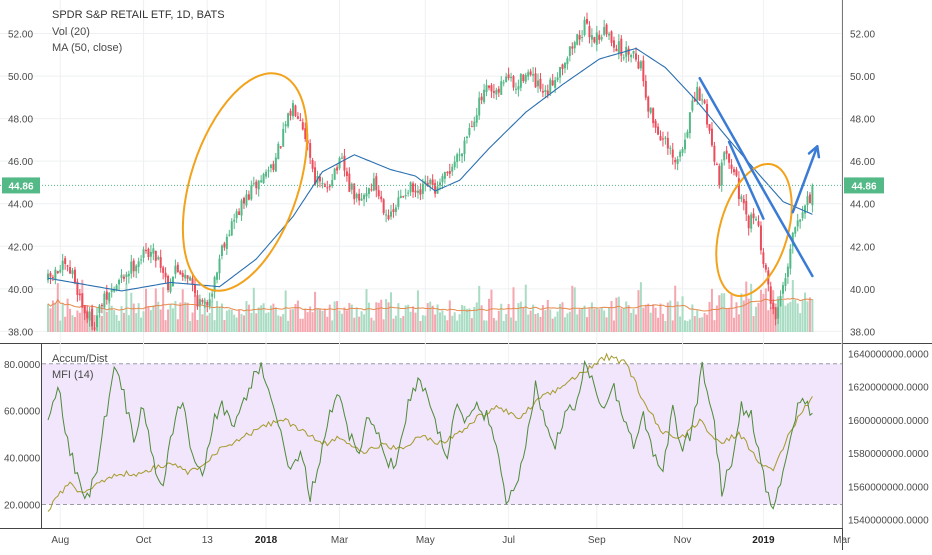 Image resolution: width=932 pixels, height=555 pixels. What do you see at coordinates (20, 186) in the screenshot?
I see `last-price-label-left: 44.86` at bounding box center [20, 186].